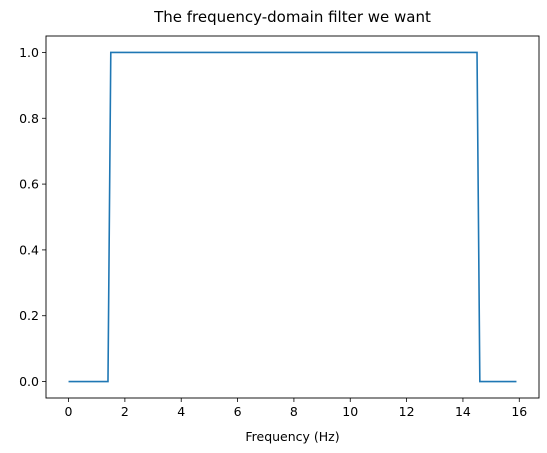  Describe the element at coordinates (294, 411) in the screenshot. I see `x-tick-label: 8` at that location.